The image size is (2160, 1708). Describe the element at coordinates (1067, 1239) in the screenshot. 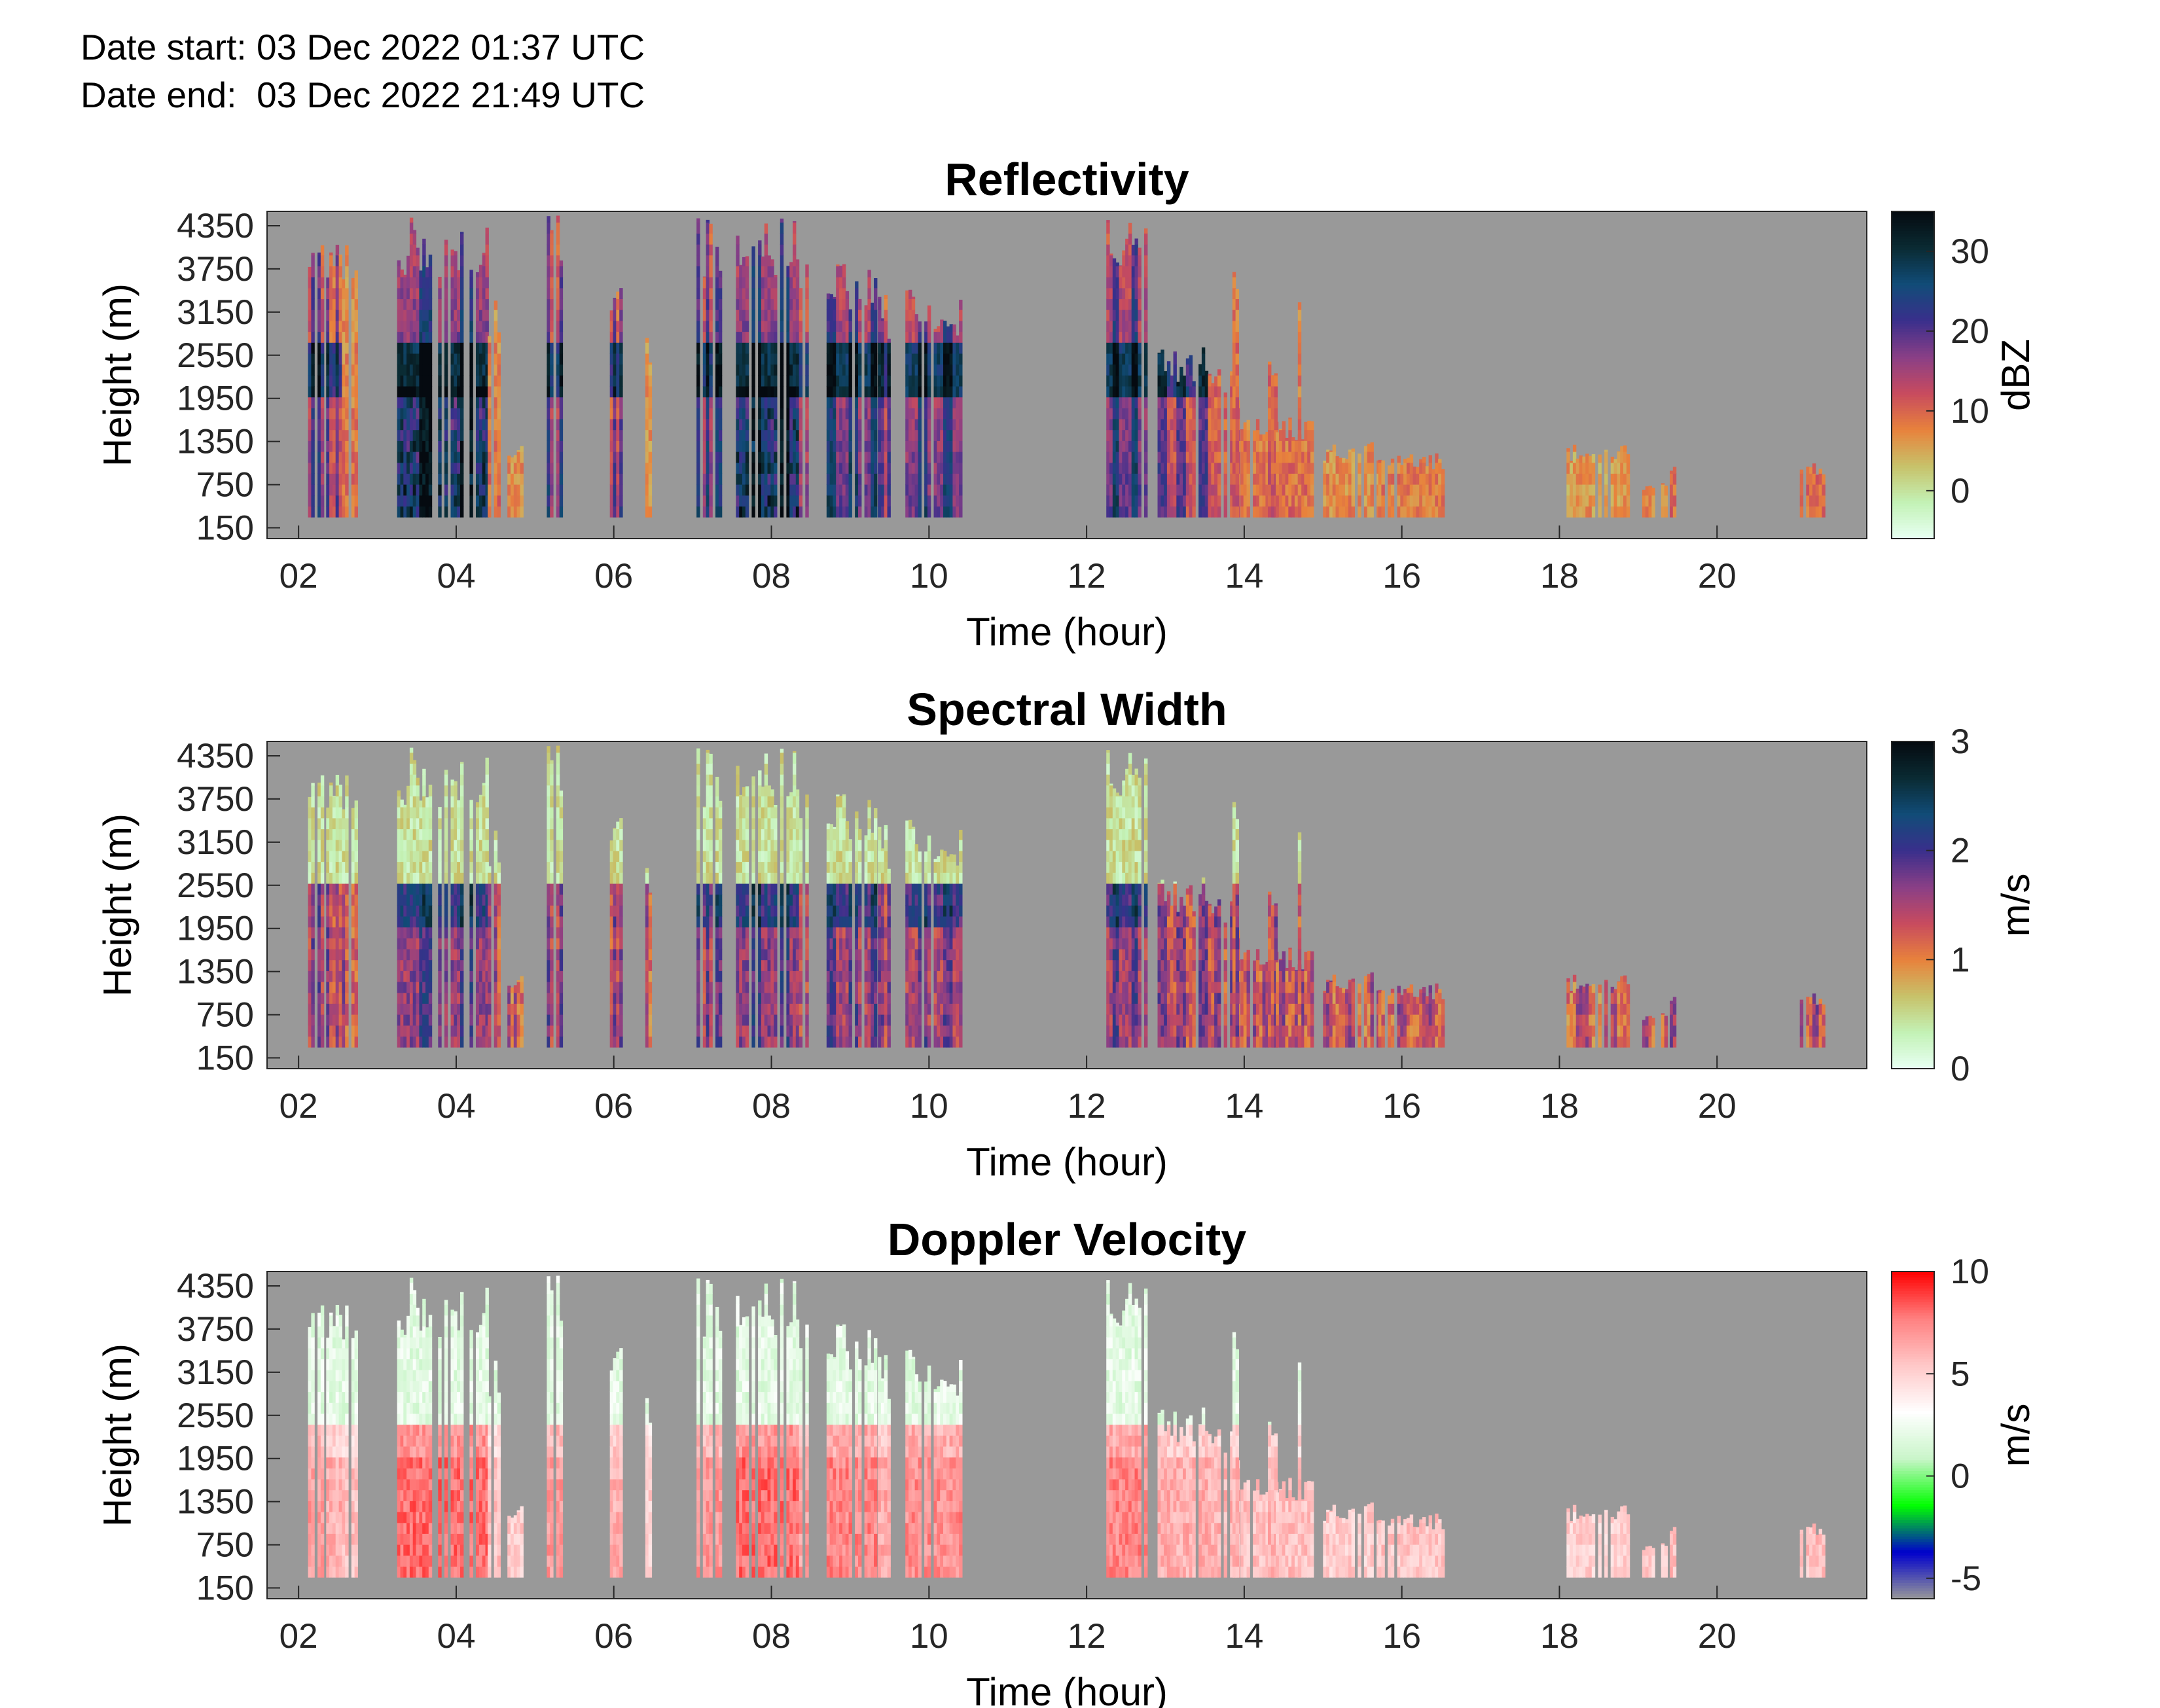

I see `panel-title: Doppler Velocity` at that location.